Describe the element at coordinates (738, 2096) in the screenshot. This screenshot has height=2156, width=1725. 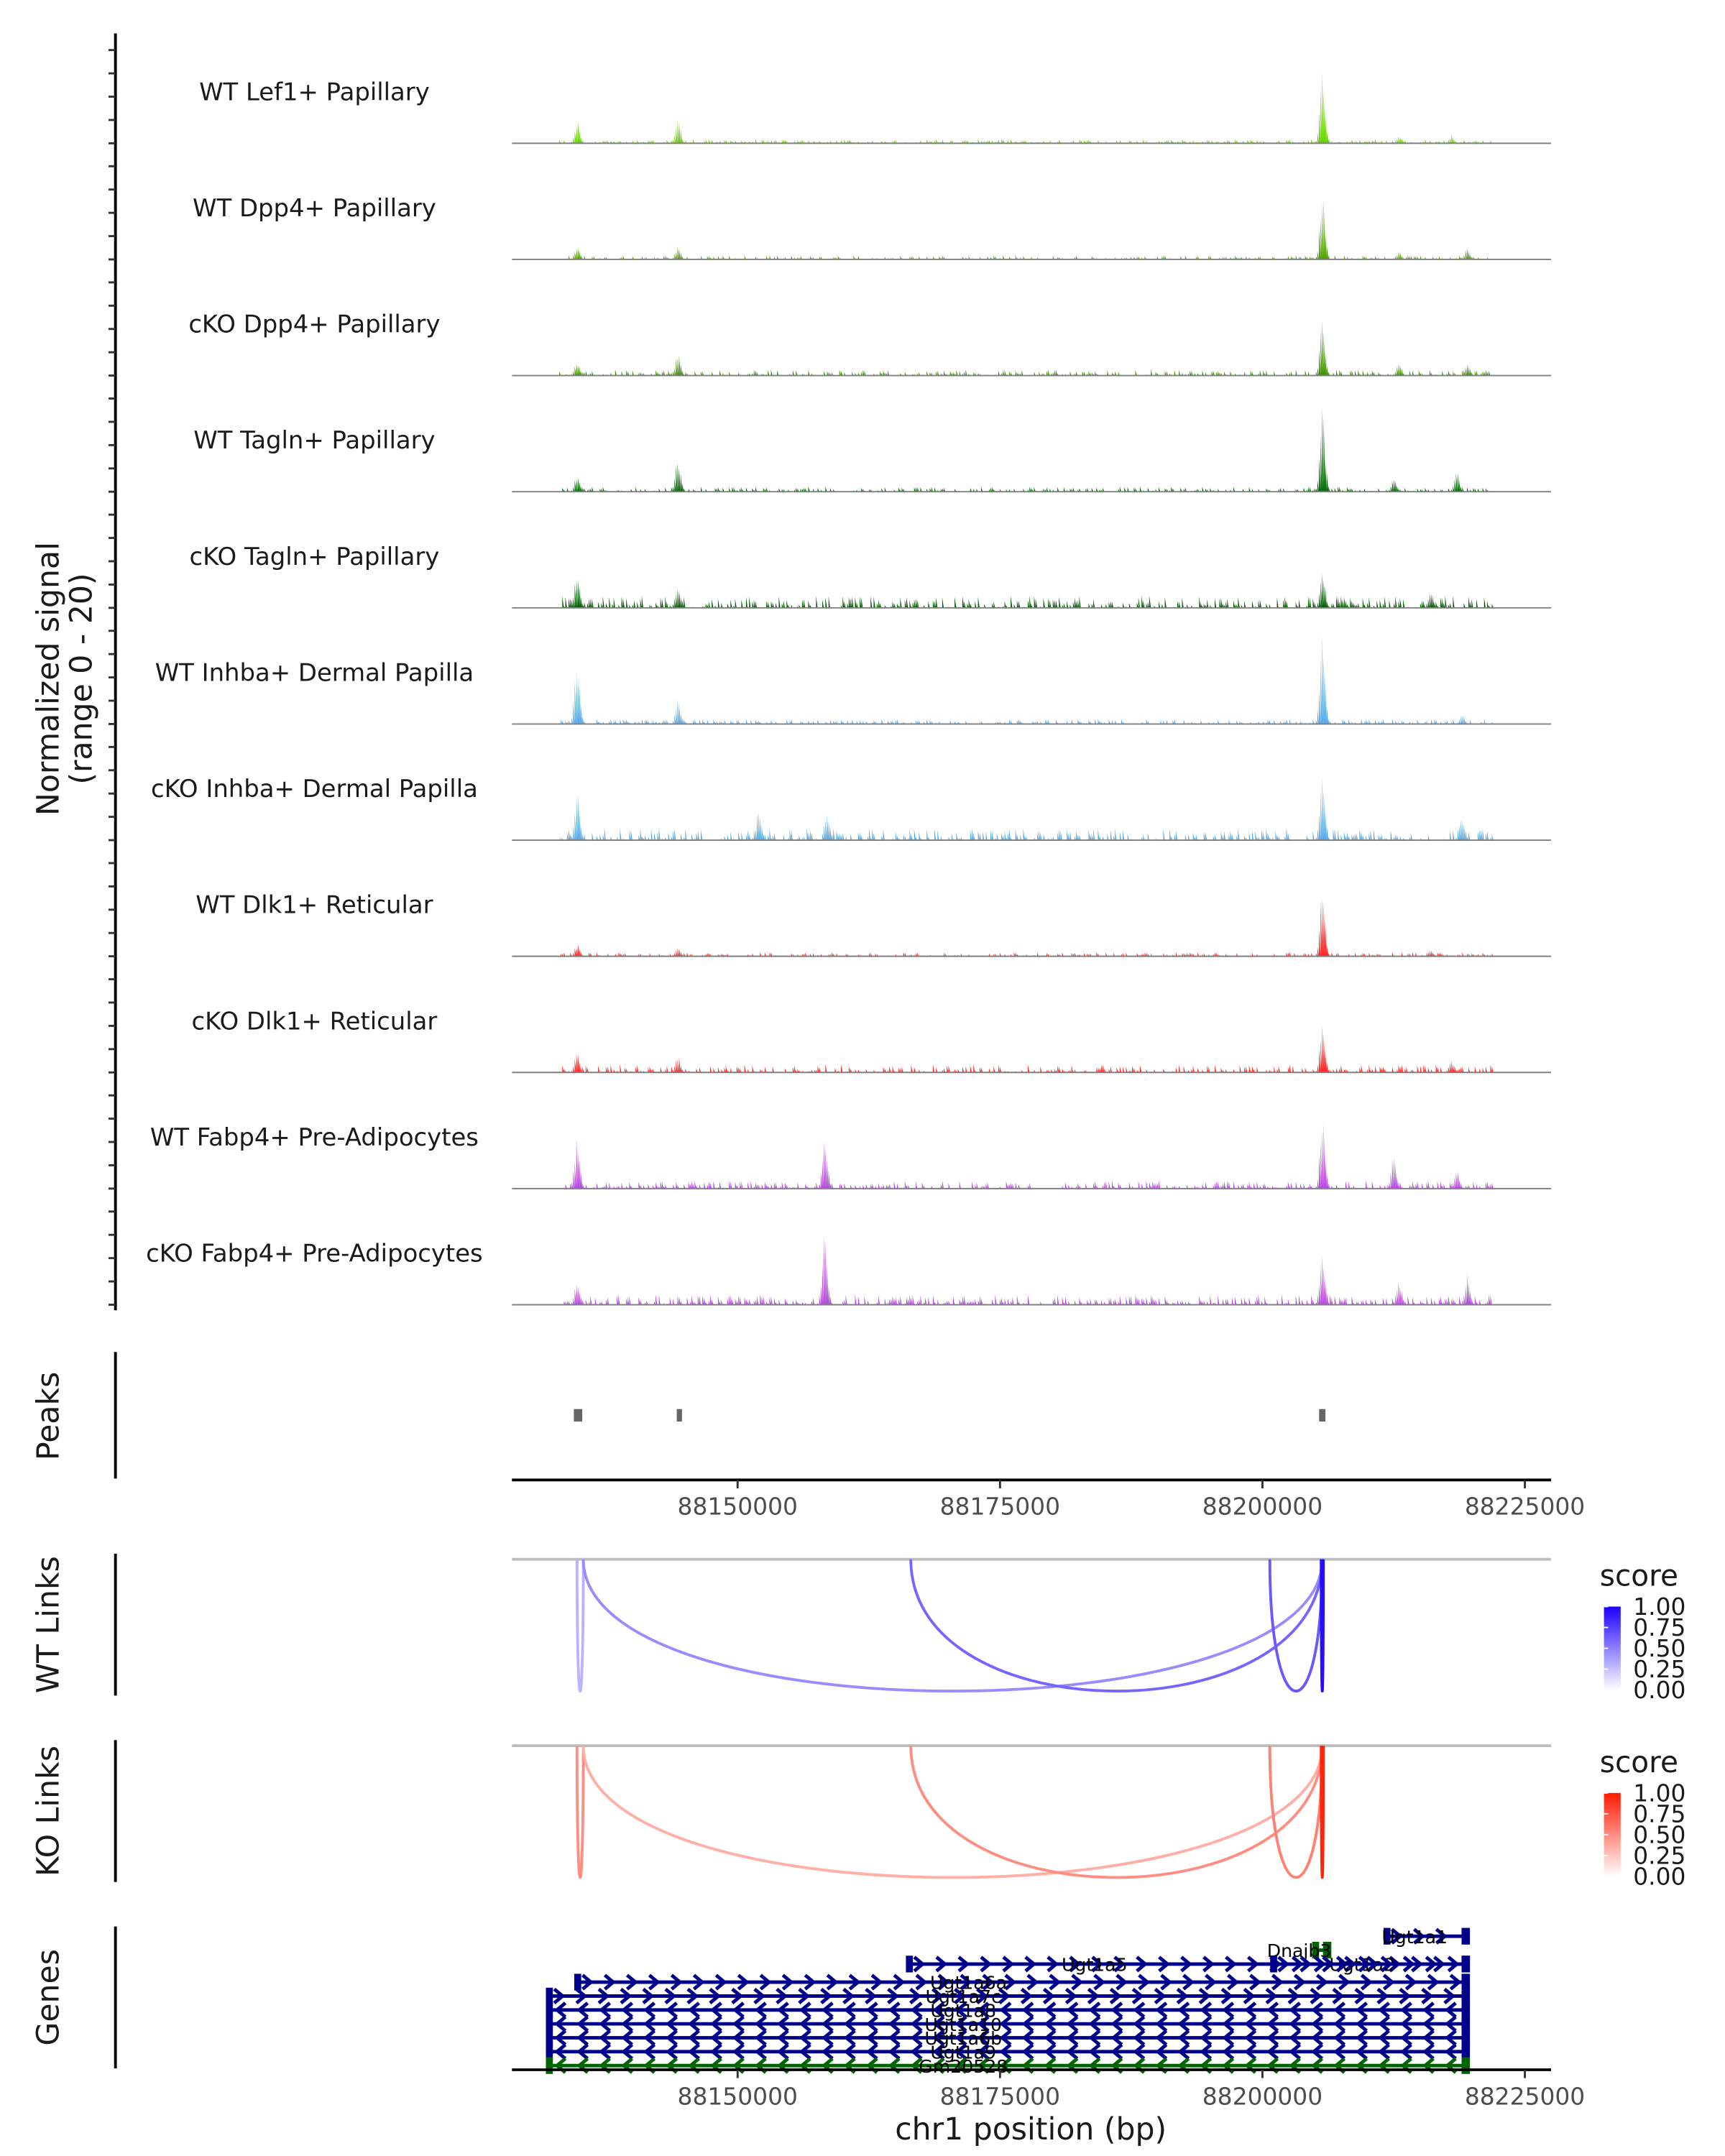
I see `x-tick-label: 88150000` at that location.